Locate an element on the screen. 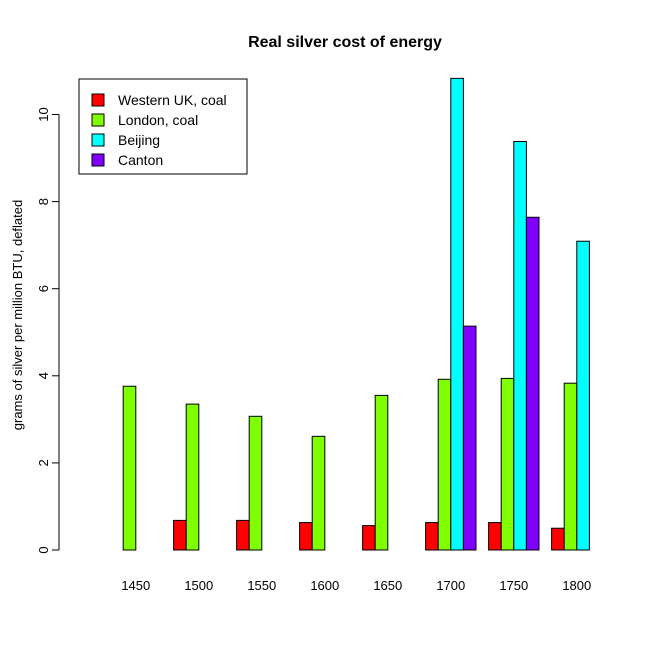 This screenshot has width=653, height=658. x-tick-label: 1700 is located at coordinates (450, 585).